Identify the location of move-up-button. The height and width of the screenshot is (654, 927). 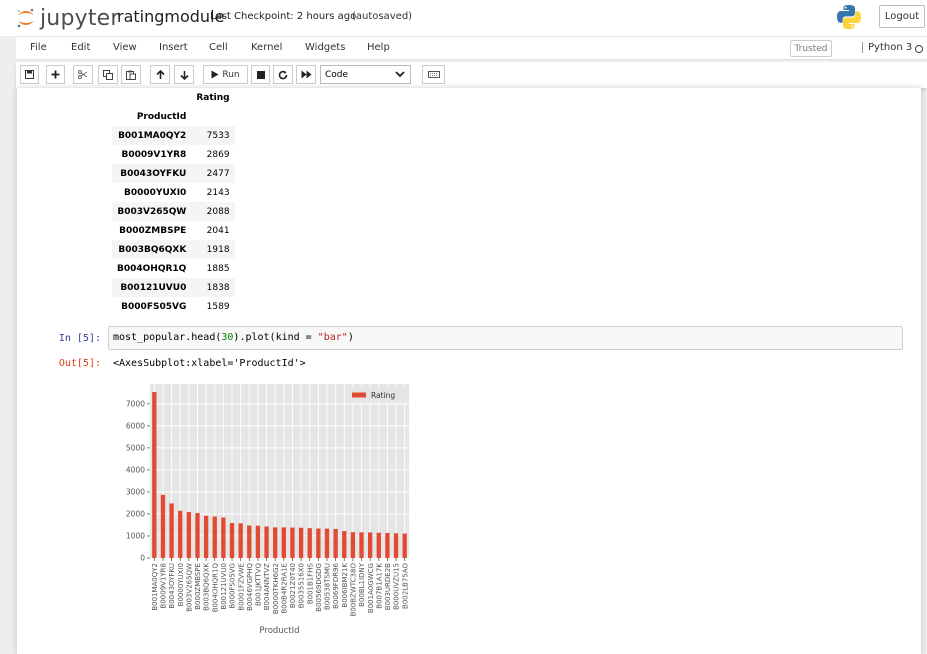
(160, 74).